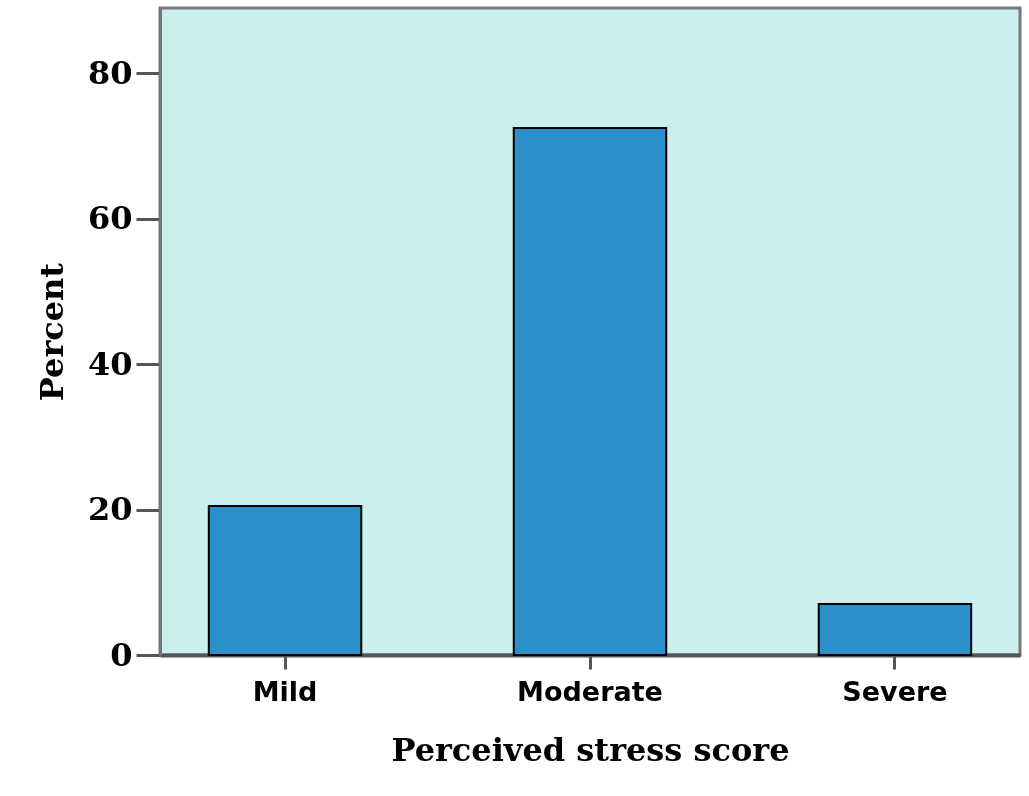 Image resolution: width=1029 pixels, height=796 pixels. What do you see at coordinates (285, 691) in the screenshot?
I see `x-tick-label: Mild` at bounding box center [285, 691].